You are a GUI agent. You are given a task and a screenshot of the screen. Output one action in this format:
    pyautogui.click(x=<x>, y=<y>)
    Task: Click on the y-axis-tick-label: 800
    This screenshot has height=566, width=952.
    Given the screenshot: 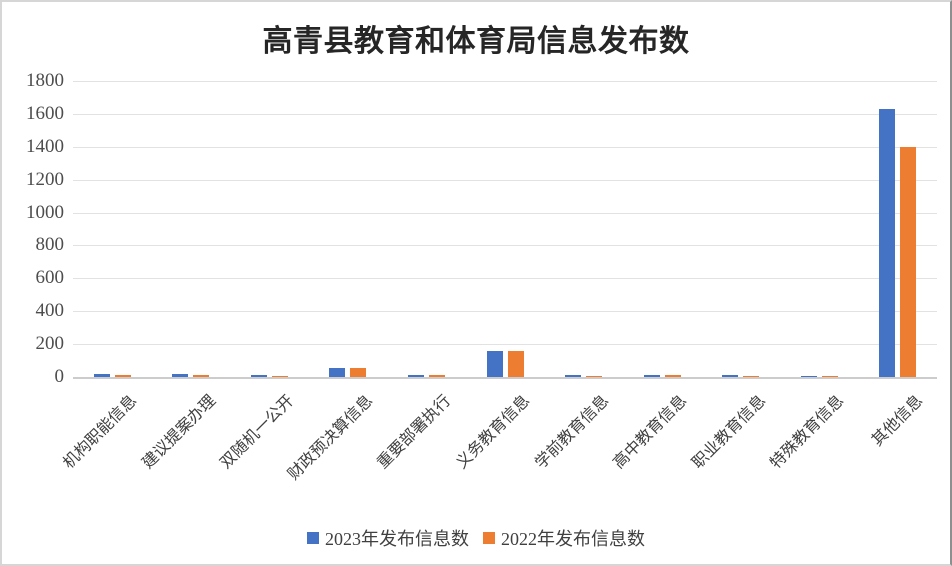 What is the action you would take?
    pyautogui.click(x=50, y=245)
    